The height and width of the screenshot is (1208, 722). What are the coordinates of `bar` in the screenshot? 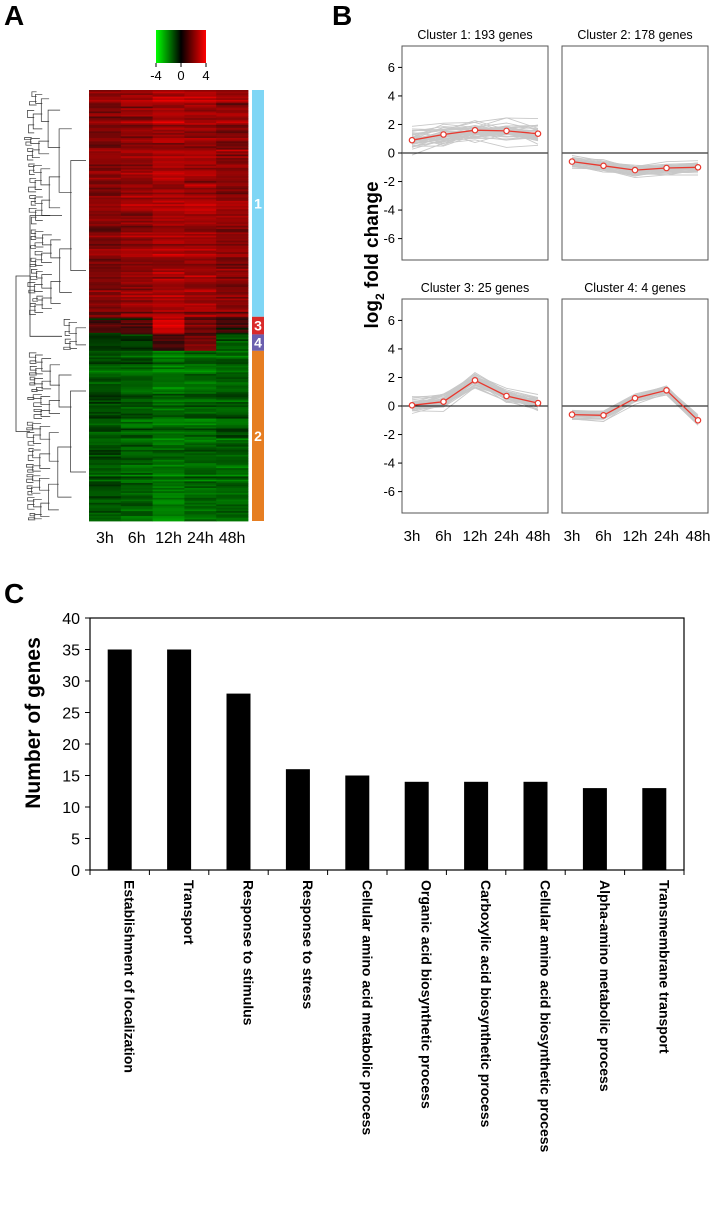 It's located at (119, 759).